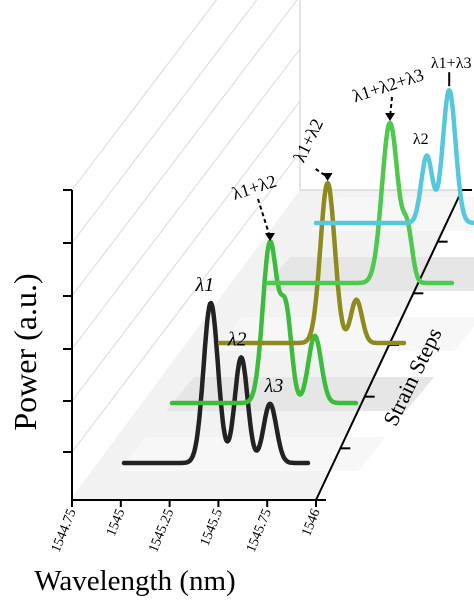 Image resolution: width=474 pixels, height=603 pixels. What do you see at coordinates (388, 85) in the screenshot?
I see `peak-label: λ1+λ2+λ3` at bounding box center [388, 85].